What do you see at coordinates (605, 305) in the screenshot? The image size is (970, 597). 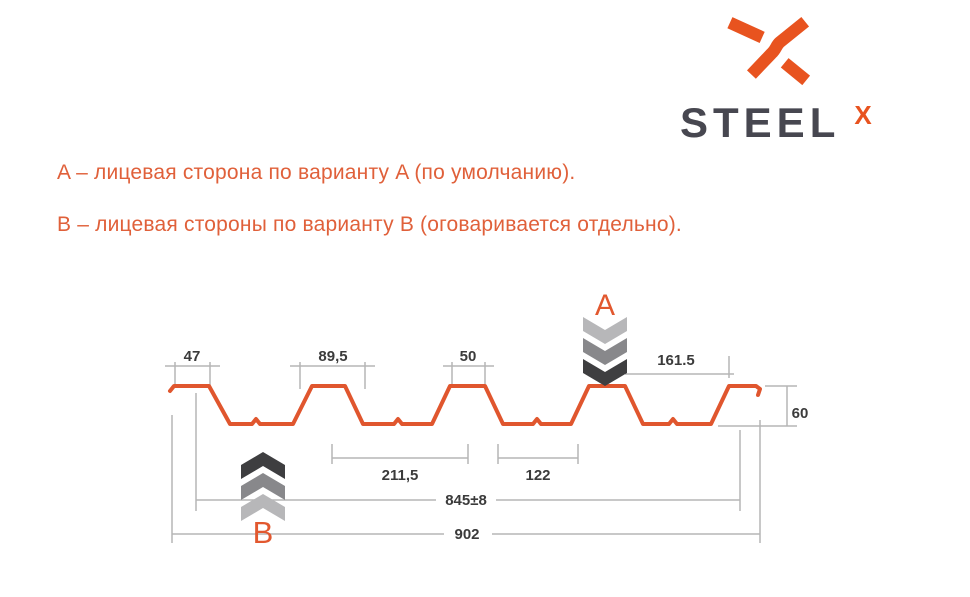 I see `side-a-label: A` at bounding box center [605, 305].